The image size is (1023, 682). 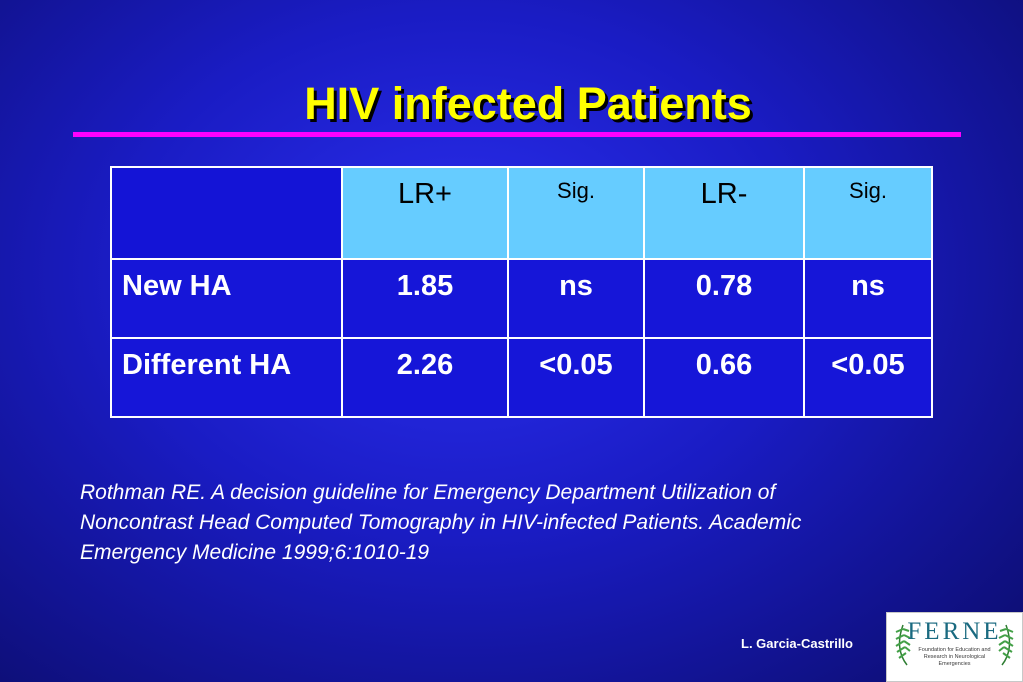 What do you see at coordinates (724, 213) in the screenshot?
I see `header-cell-lr-minus: LR-` at bounding box center [724, 213].